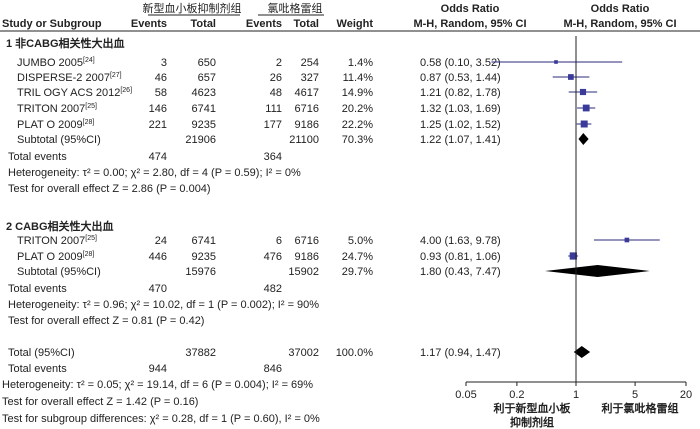 Image resolution: width=700 pixels, height=429 pixels. What do you see at coordinates (203, 24) in the screenshot?
I see `total1-header: Total` at bounding box center [203, 24].